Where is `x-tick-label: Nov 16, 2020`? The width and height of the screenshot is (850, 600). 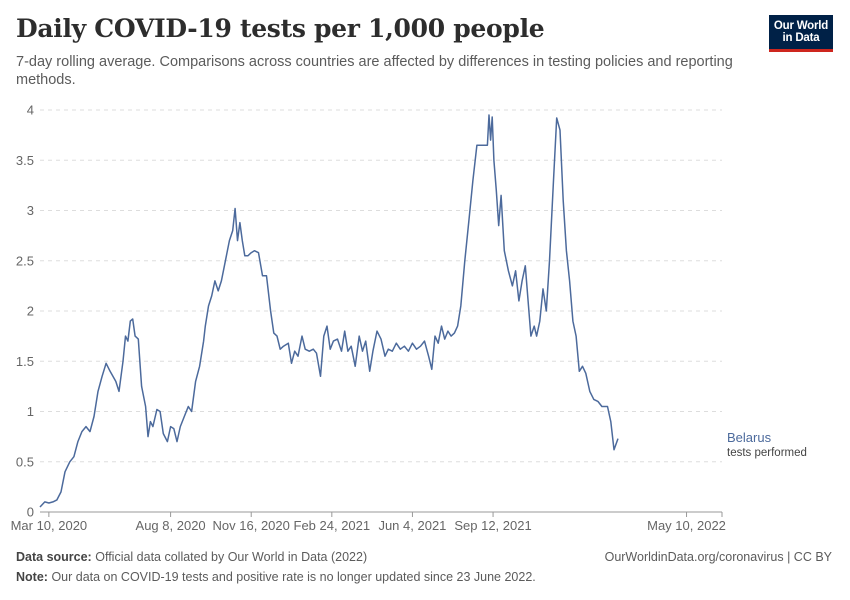 x-tick-label: Nov 16, 2020 is located at coordinates (251, 525).